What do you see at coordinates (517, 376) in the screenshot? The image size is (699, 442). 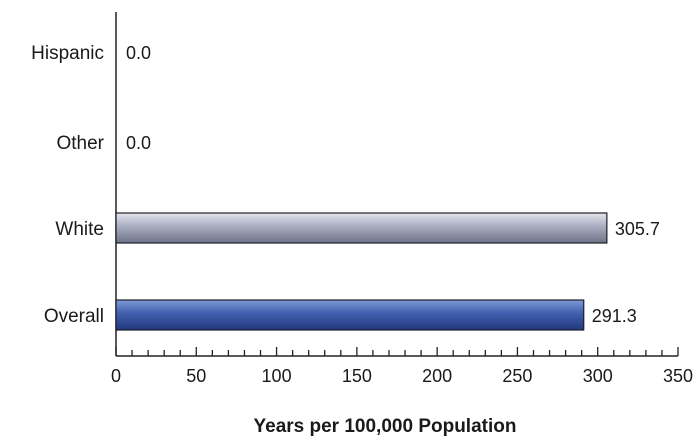 I see `x-tick-label: 250` at bounding box center [517, 376].